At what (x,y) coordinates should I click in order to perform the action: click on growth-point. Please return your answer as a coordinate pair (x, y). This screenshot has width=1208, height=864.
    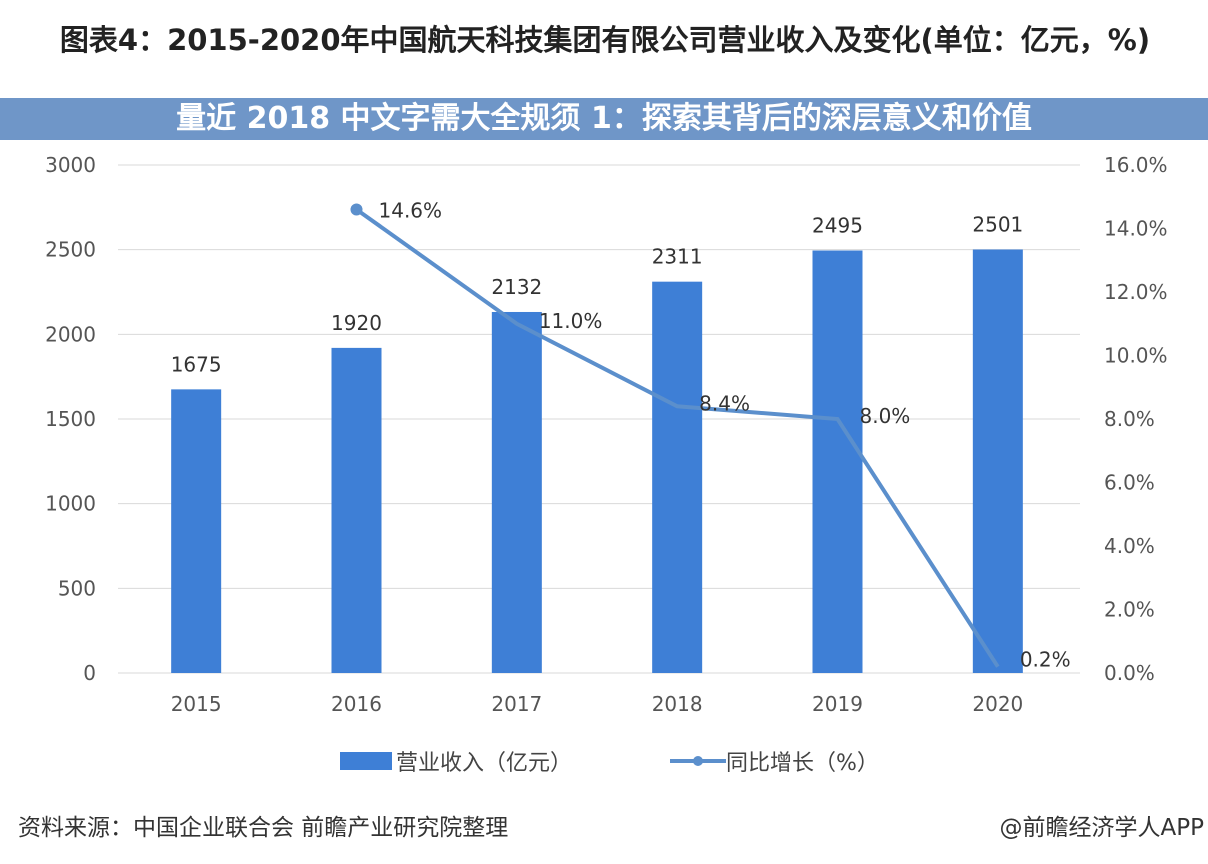
    Looking at the image, I should click on (356, 209).